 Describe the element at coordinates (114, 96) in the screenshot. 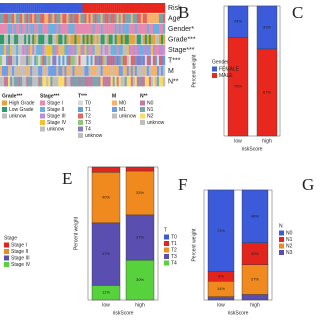

I see `legend-title: M` at that location.